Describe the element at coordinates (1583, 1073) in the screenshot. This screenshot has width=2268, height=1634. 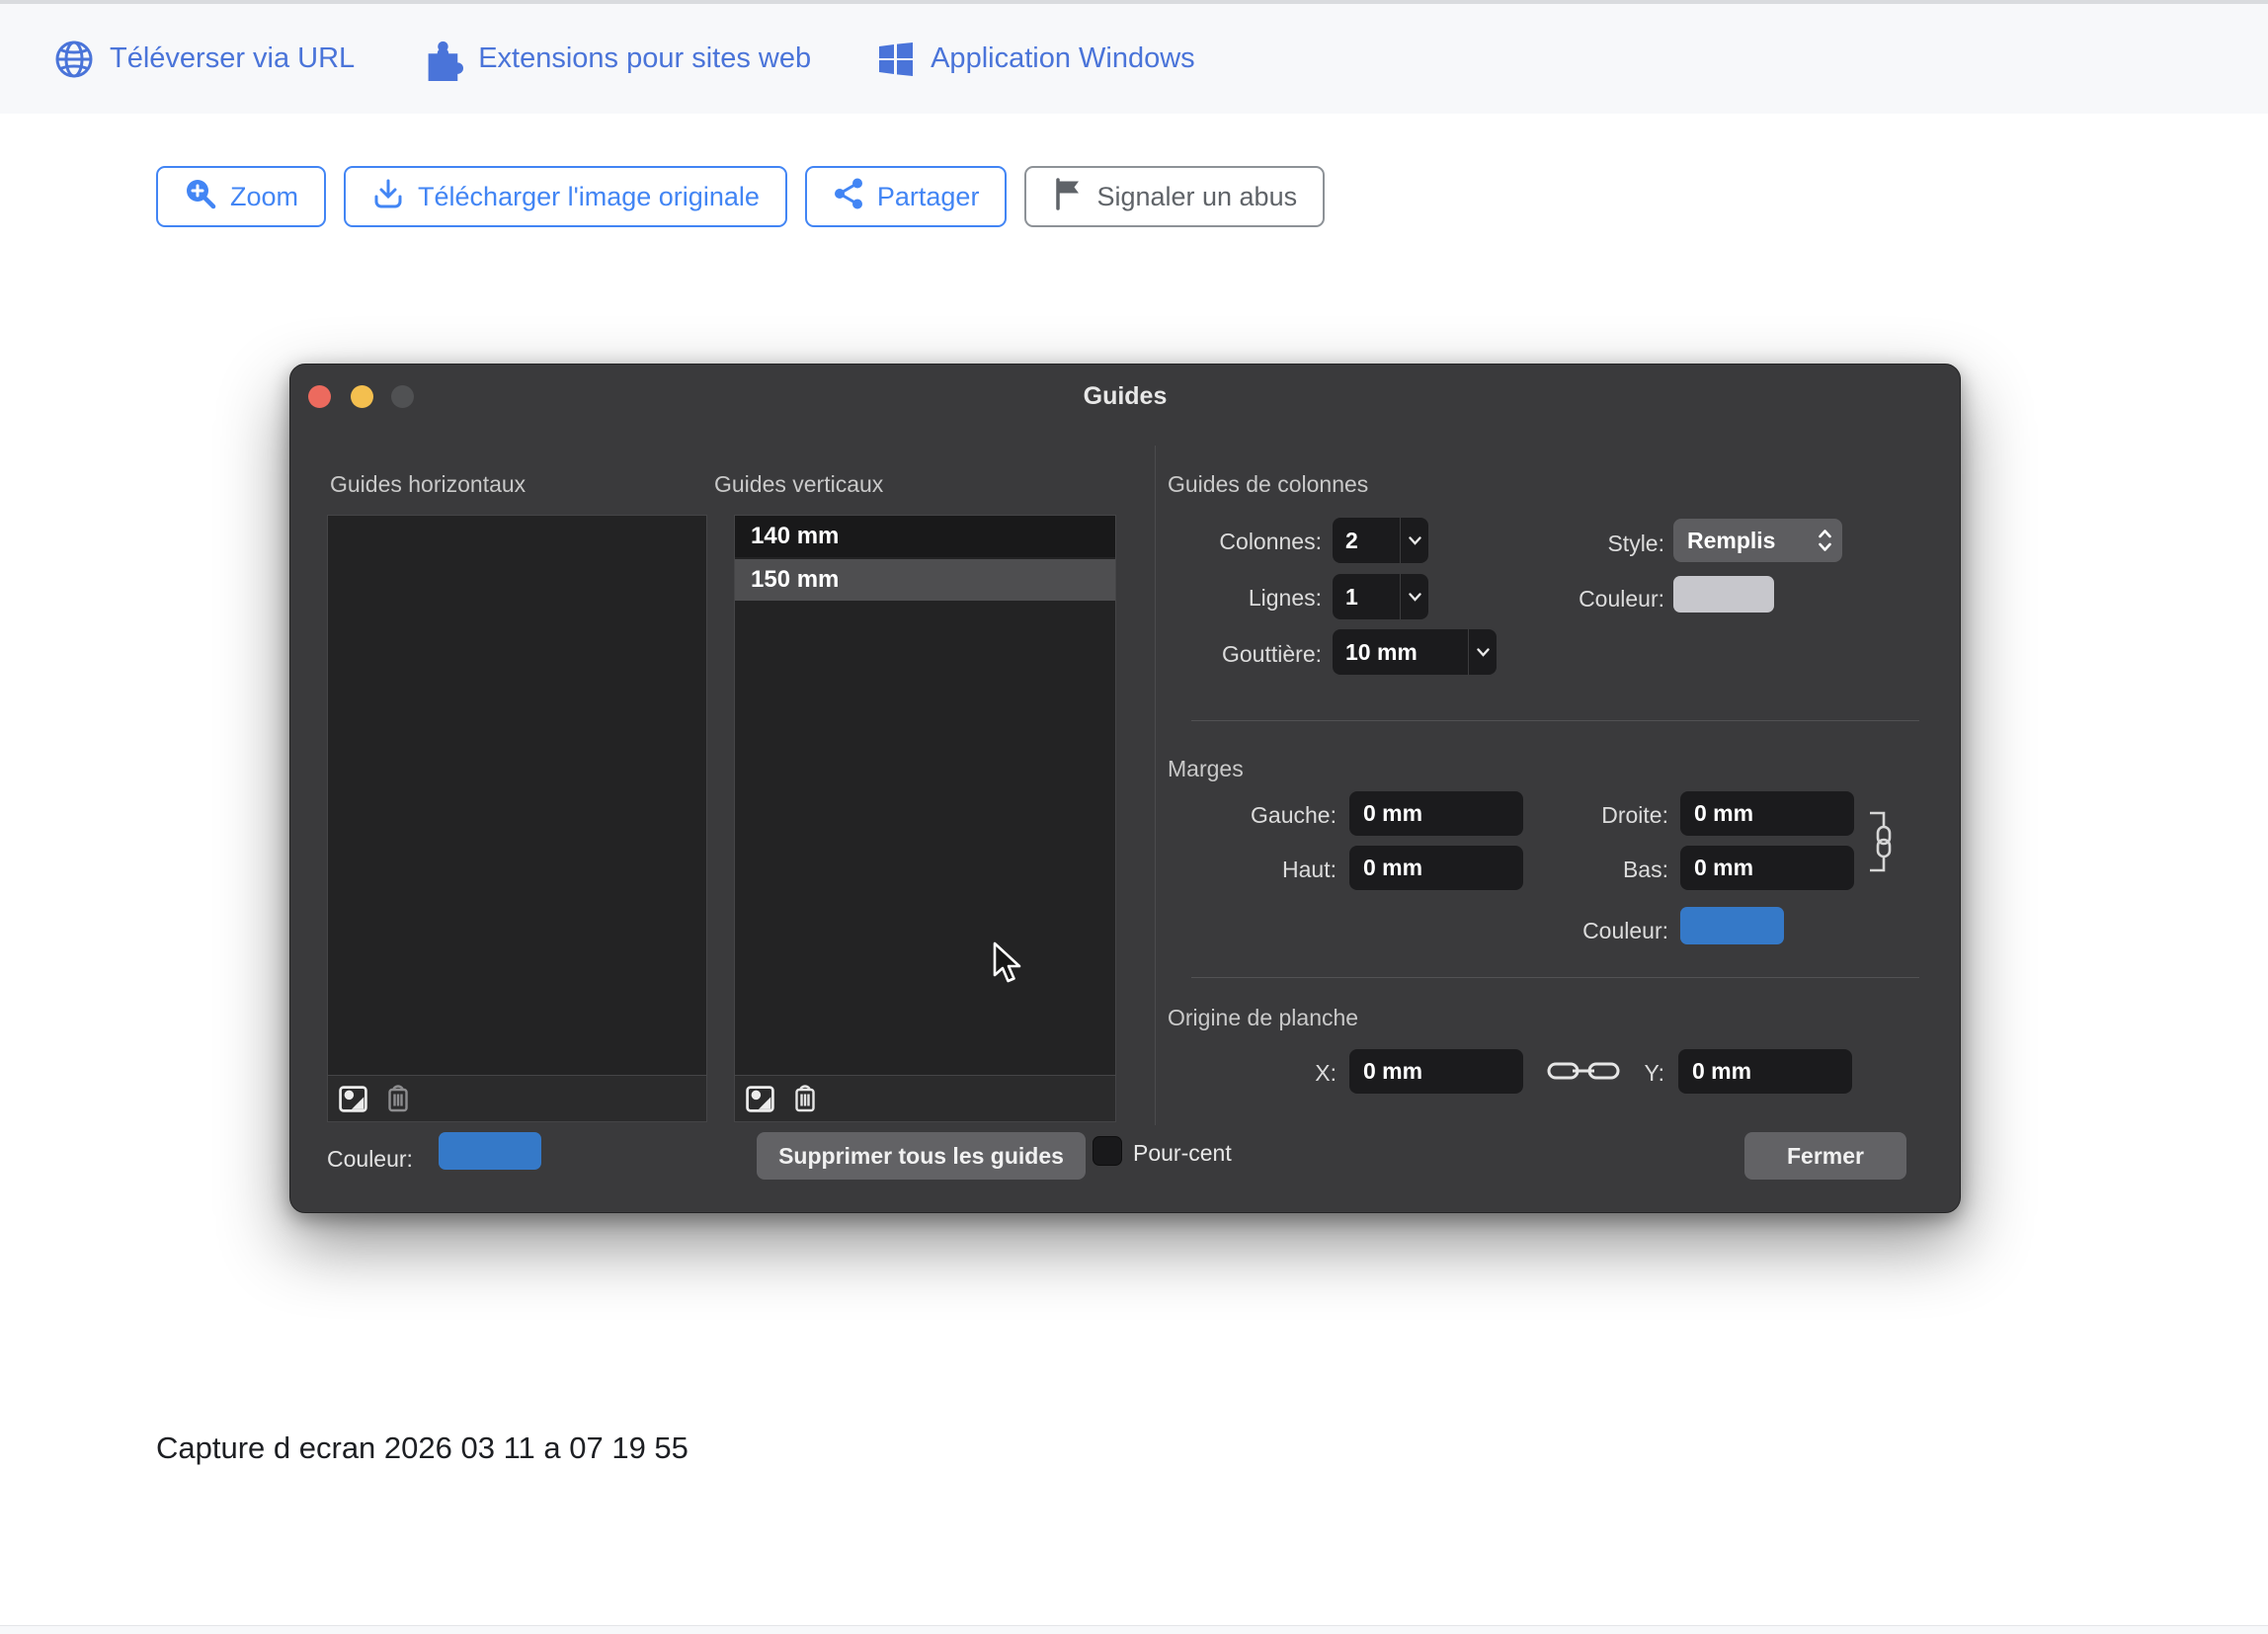
I see `link-origin-icon` at that location.